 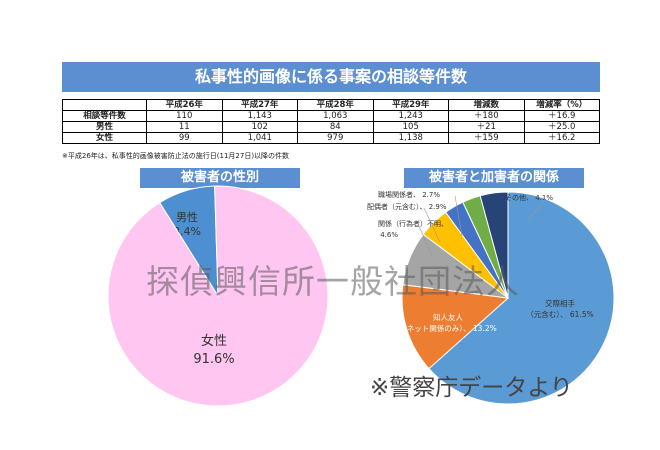 I want to click on slice-label: その他、 4.1%, so click(x=529, y=197).